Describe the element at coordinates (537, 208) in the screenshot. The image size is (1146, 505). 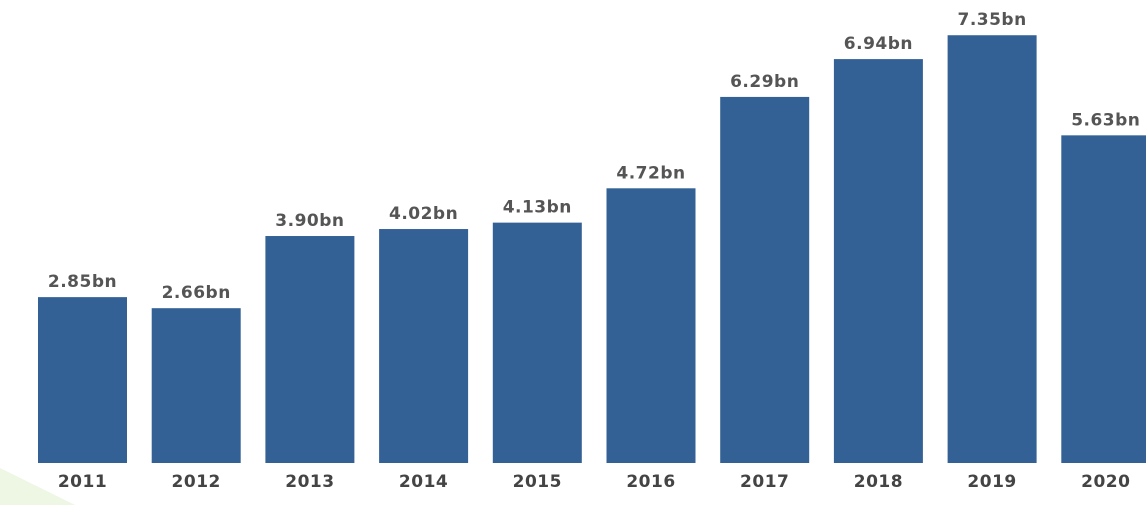
I see `value-label: 4.13bn` at that location.